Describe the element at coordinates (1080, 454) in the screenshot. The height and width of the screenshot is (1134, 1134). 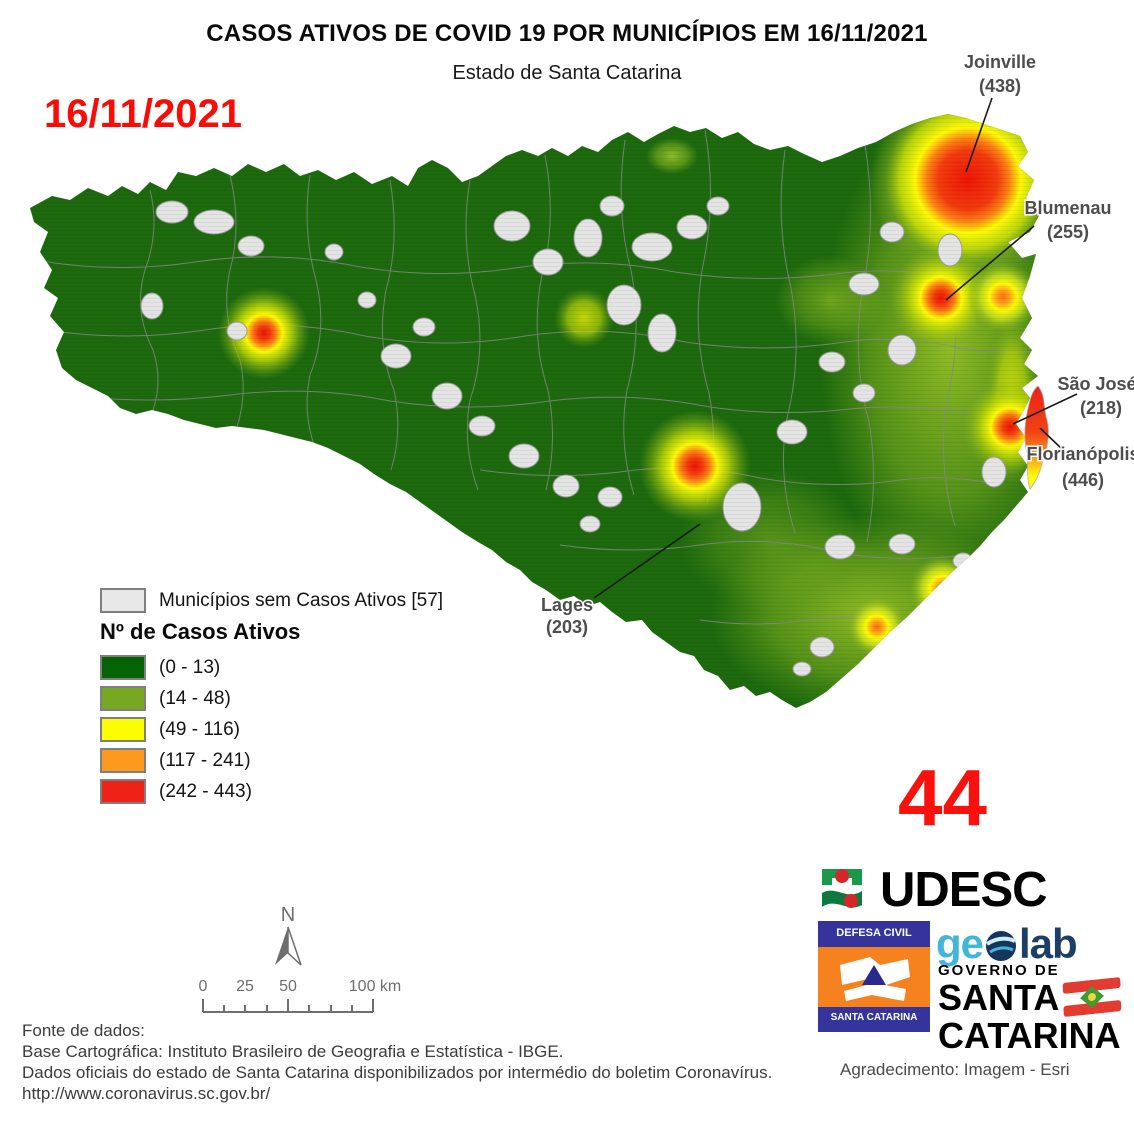
I see `label-florianopolis-name: Florianópolis` at that location.